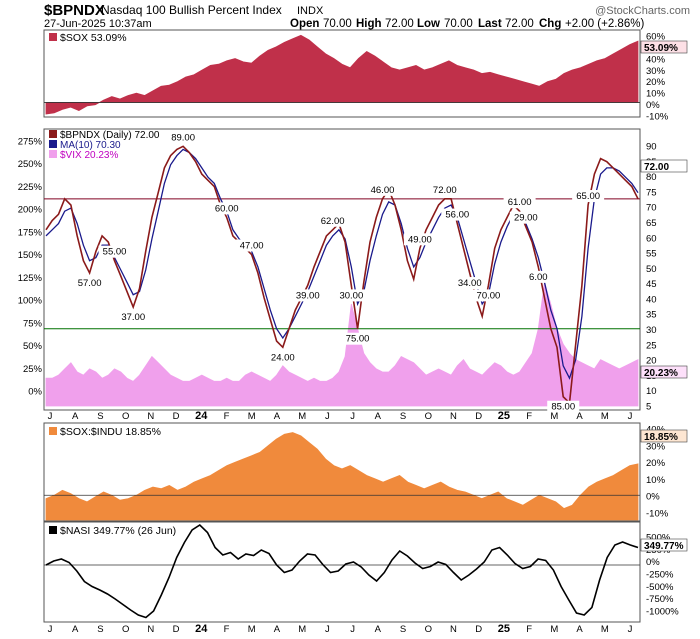 Image resolution: width=700 pixels, height=639 pixels. I want to click on annotation-label: 75.00, so click(358, 339).